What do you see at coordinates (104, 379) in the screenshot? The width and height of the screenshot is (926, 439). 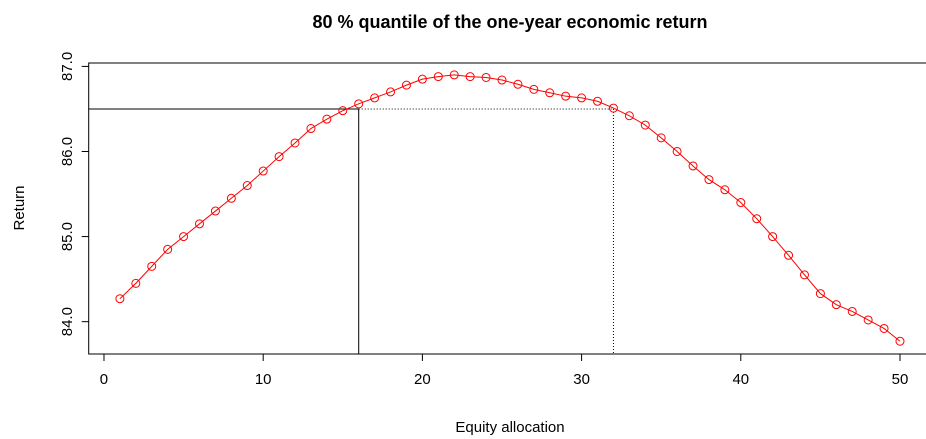 I see `x-tick-label: 0` at bounding box center [104, 379].